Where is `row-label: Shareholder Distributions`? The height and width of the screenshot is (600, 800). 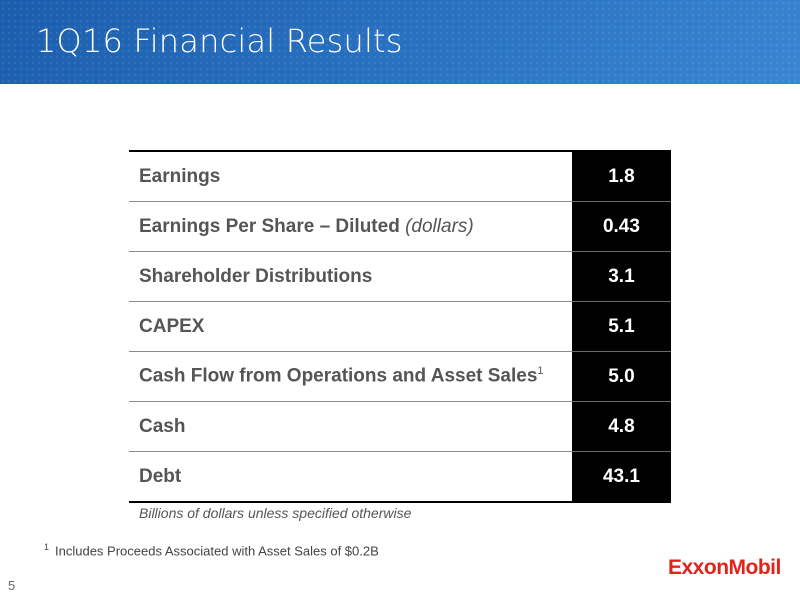
row-label: Shareholder Distributions is located at coordinates (350, 276).